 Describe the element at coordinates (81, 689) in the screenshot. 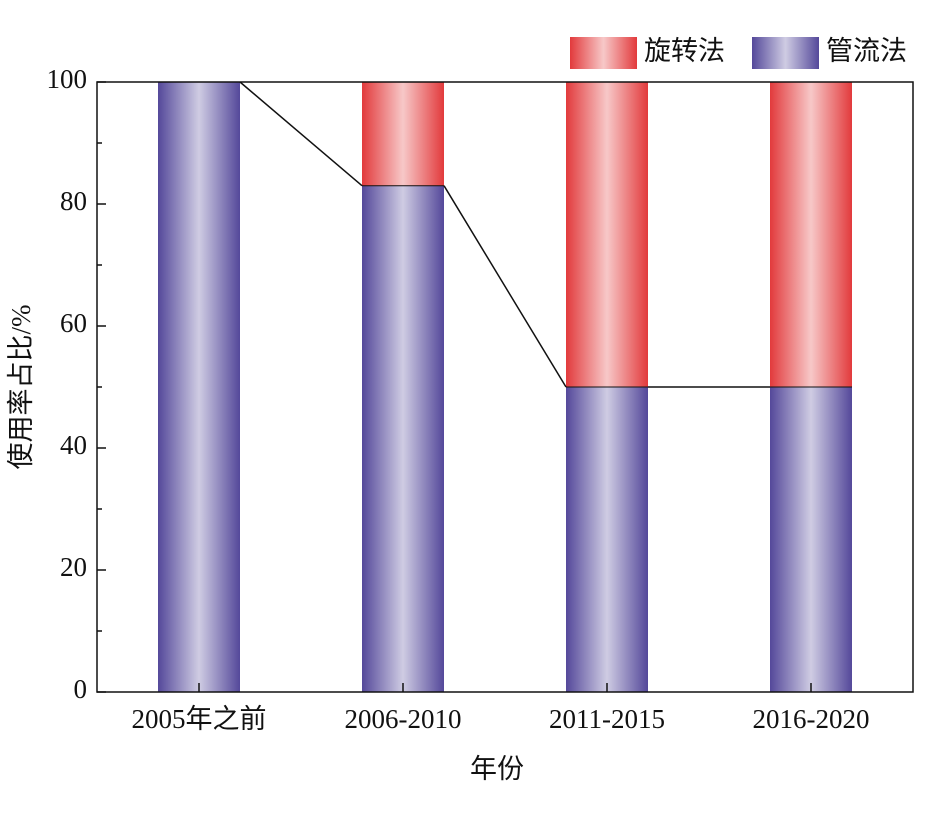

I see `y-tick-label: 0` at that location.